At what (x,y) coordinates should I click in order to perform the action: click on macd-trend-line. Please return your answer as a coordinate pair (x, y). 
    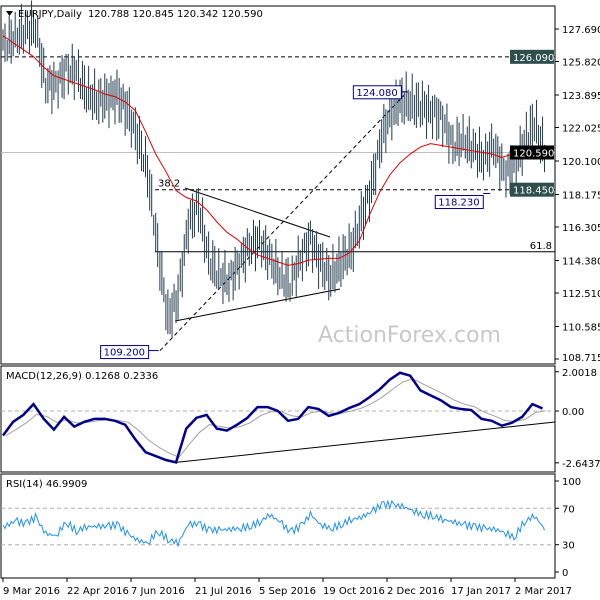
    Looking at the image, I should click on (366, 442).